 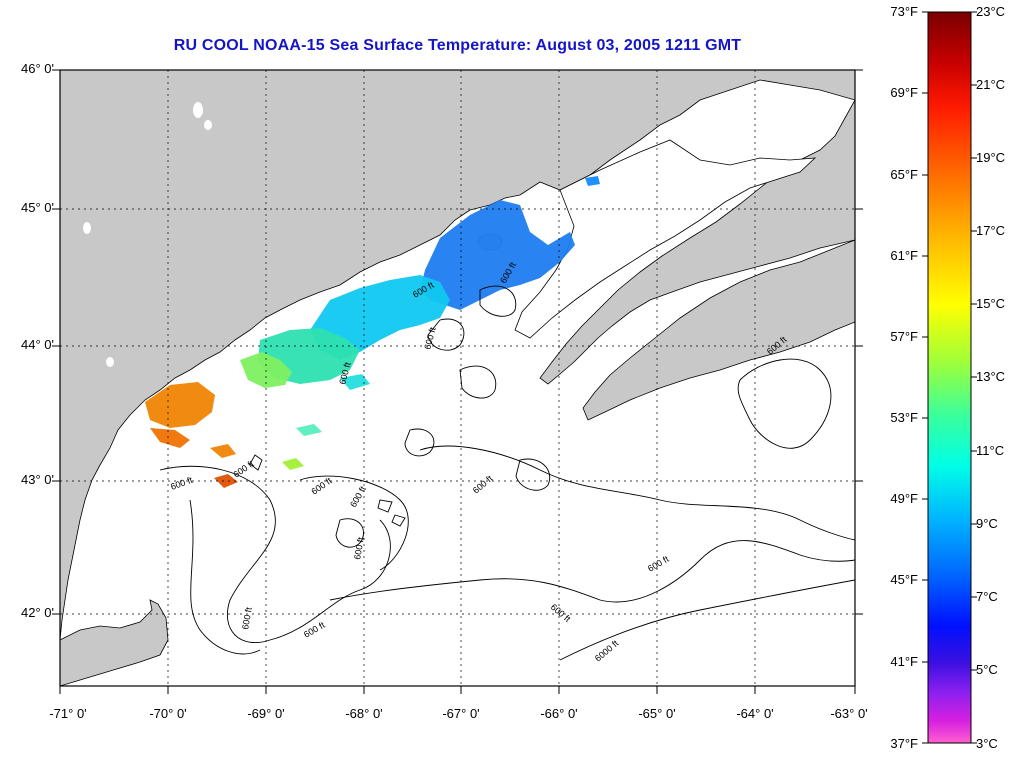 I want to click on colorbar-label-c: 15°C, so click(x=991, y=303).